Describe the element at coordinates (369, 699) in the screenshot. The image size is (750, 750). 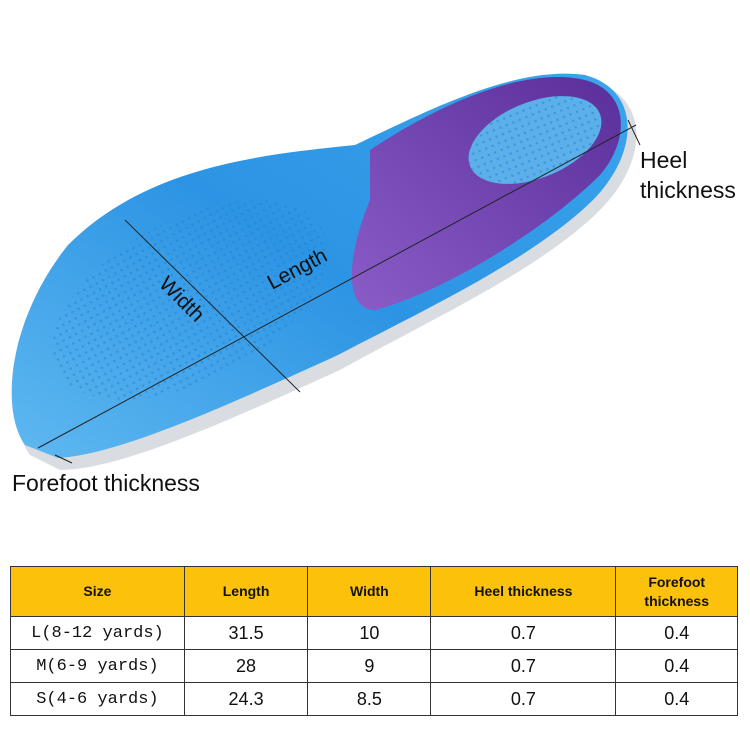
I see `cell-width: 8.5` at that location.